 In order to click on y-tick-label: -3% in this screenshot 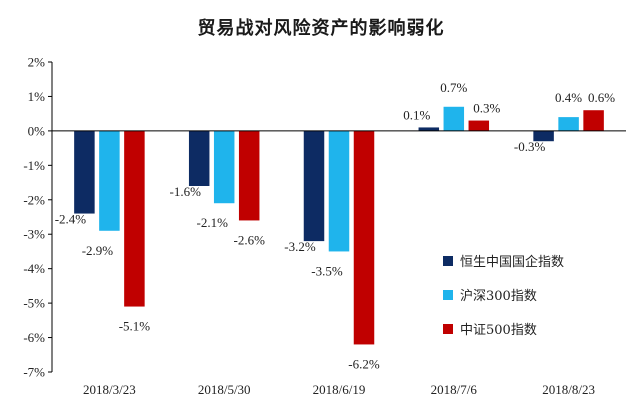, I will do `click(34, 234)`.